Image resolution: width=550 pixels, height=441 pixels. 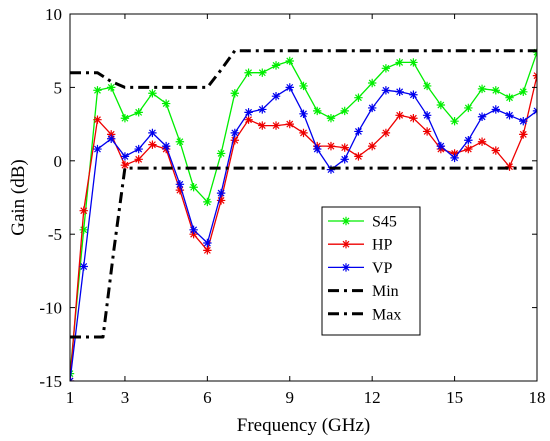 What do you see at coordinates (125, 397) in the screenshot?
I see `x-tick-label: 3` at bounding box center [125, 397].